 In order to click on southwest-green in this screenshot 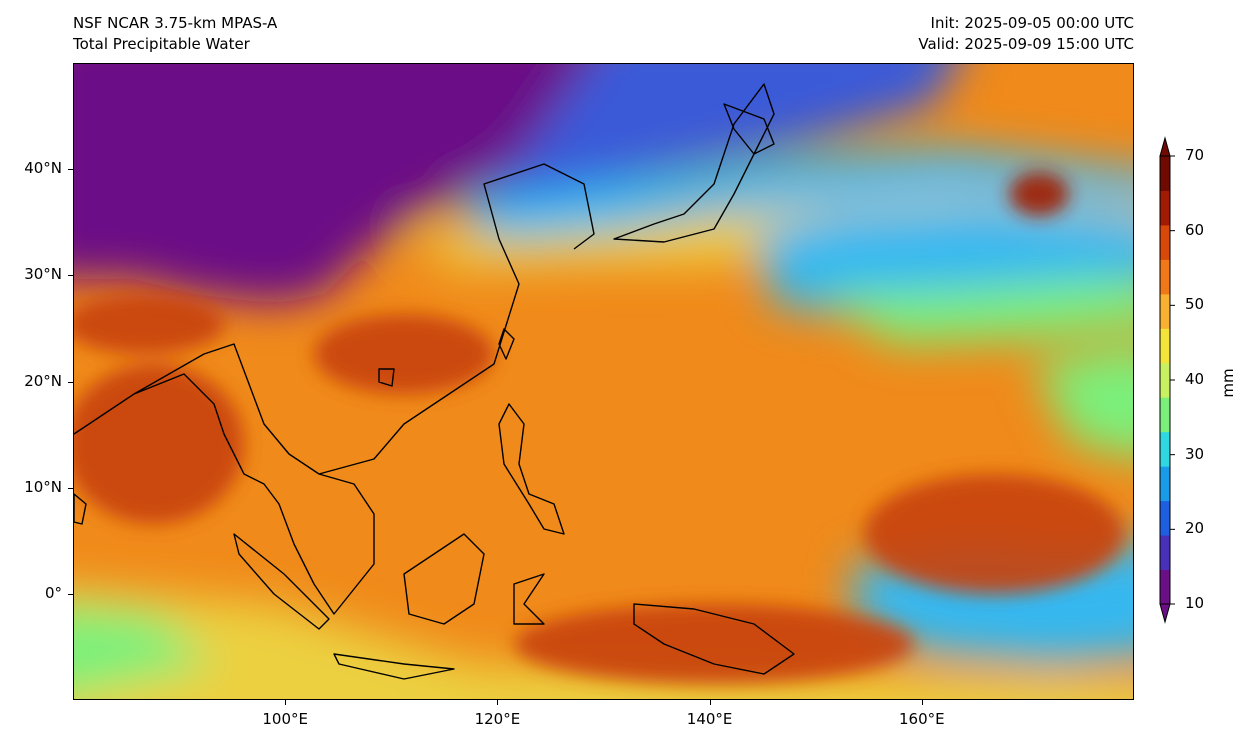, I will do `click(144, 651)`.